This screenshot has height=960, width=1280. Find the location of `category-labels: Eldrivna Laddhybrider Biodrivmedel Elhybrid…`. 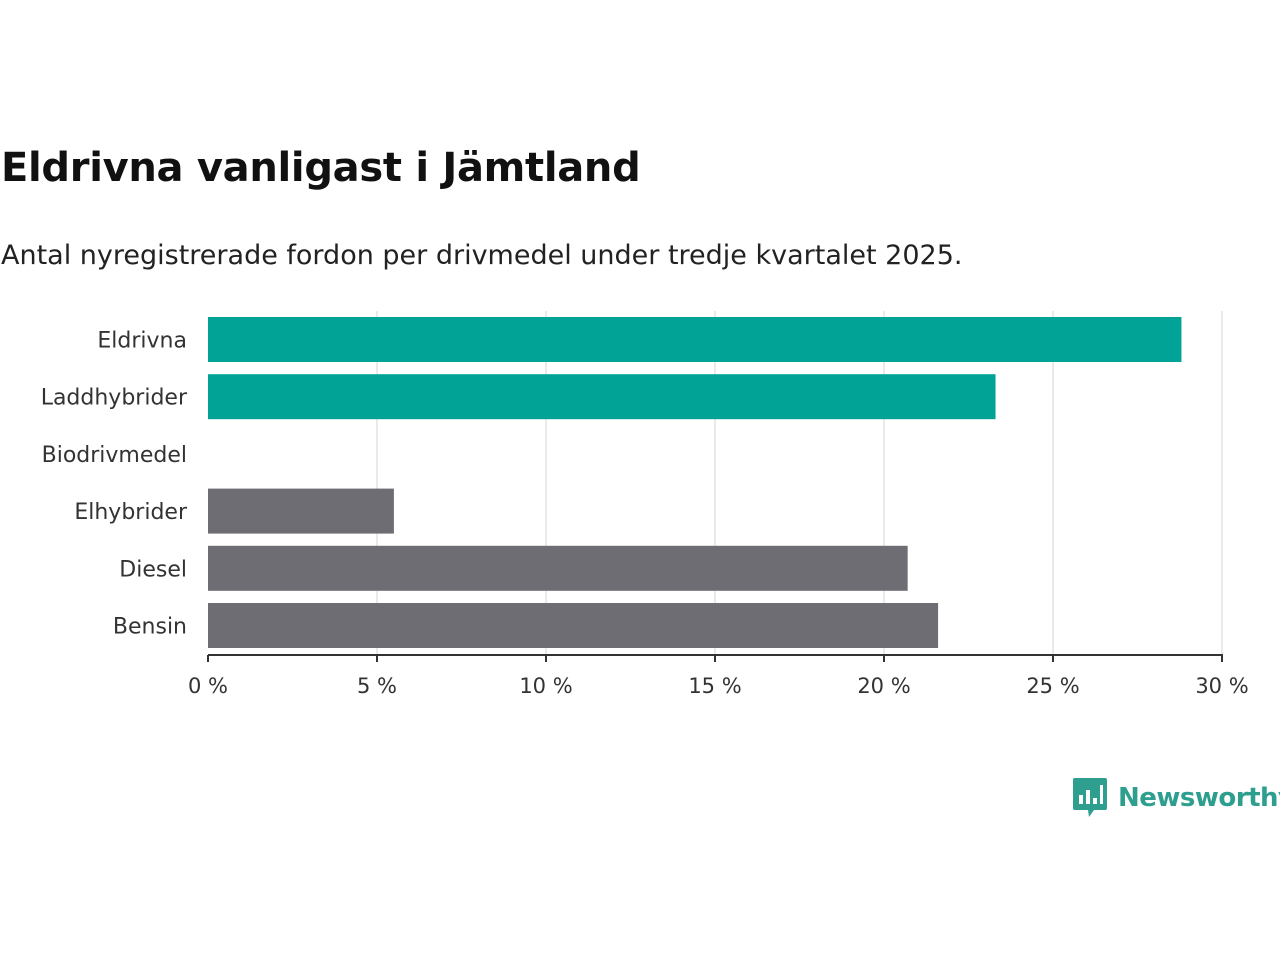

category-labels: Eldrivna Laddhybrider Biodrivmedel Elhybrid… is located at coordinates (114, 484).